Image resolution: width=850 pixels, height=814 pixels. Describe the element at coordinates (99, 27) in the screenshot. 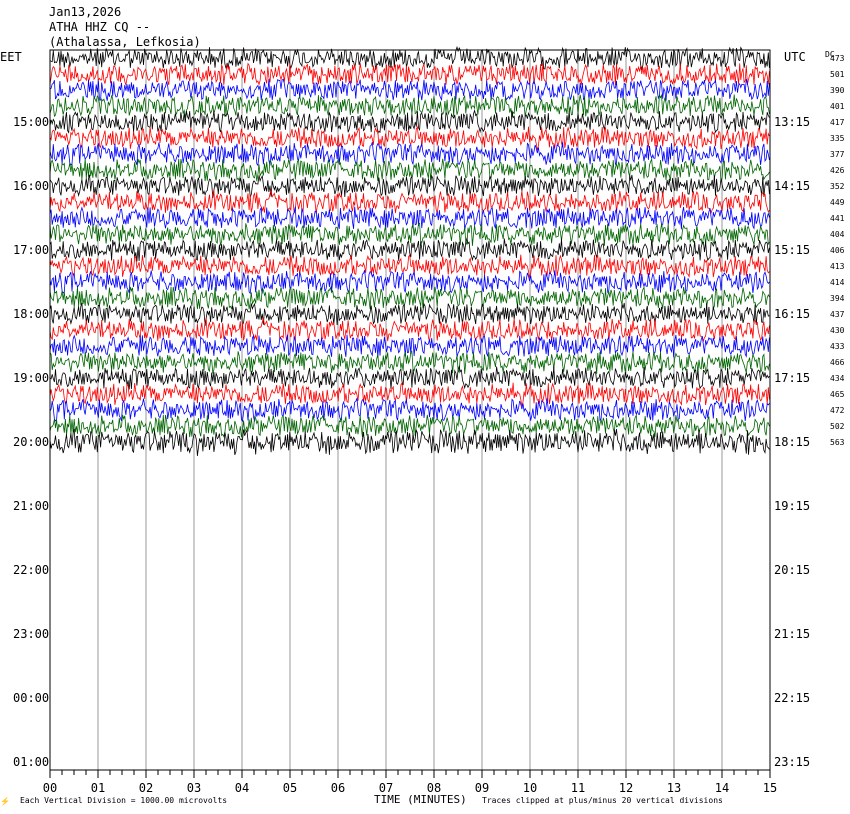

I see `header-station: ATHA HHZ CQ --` at that location.